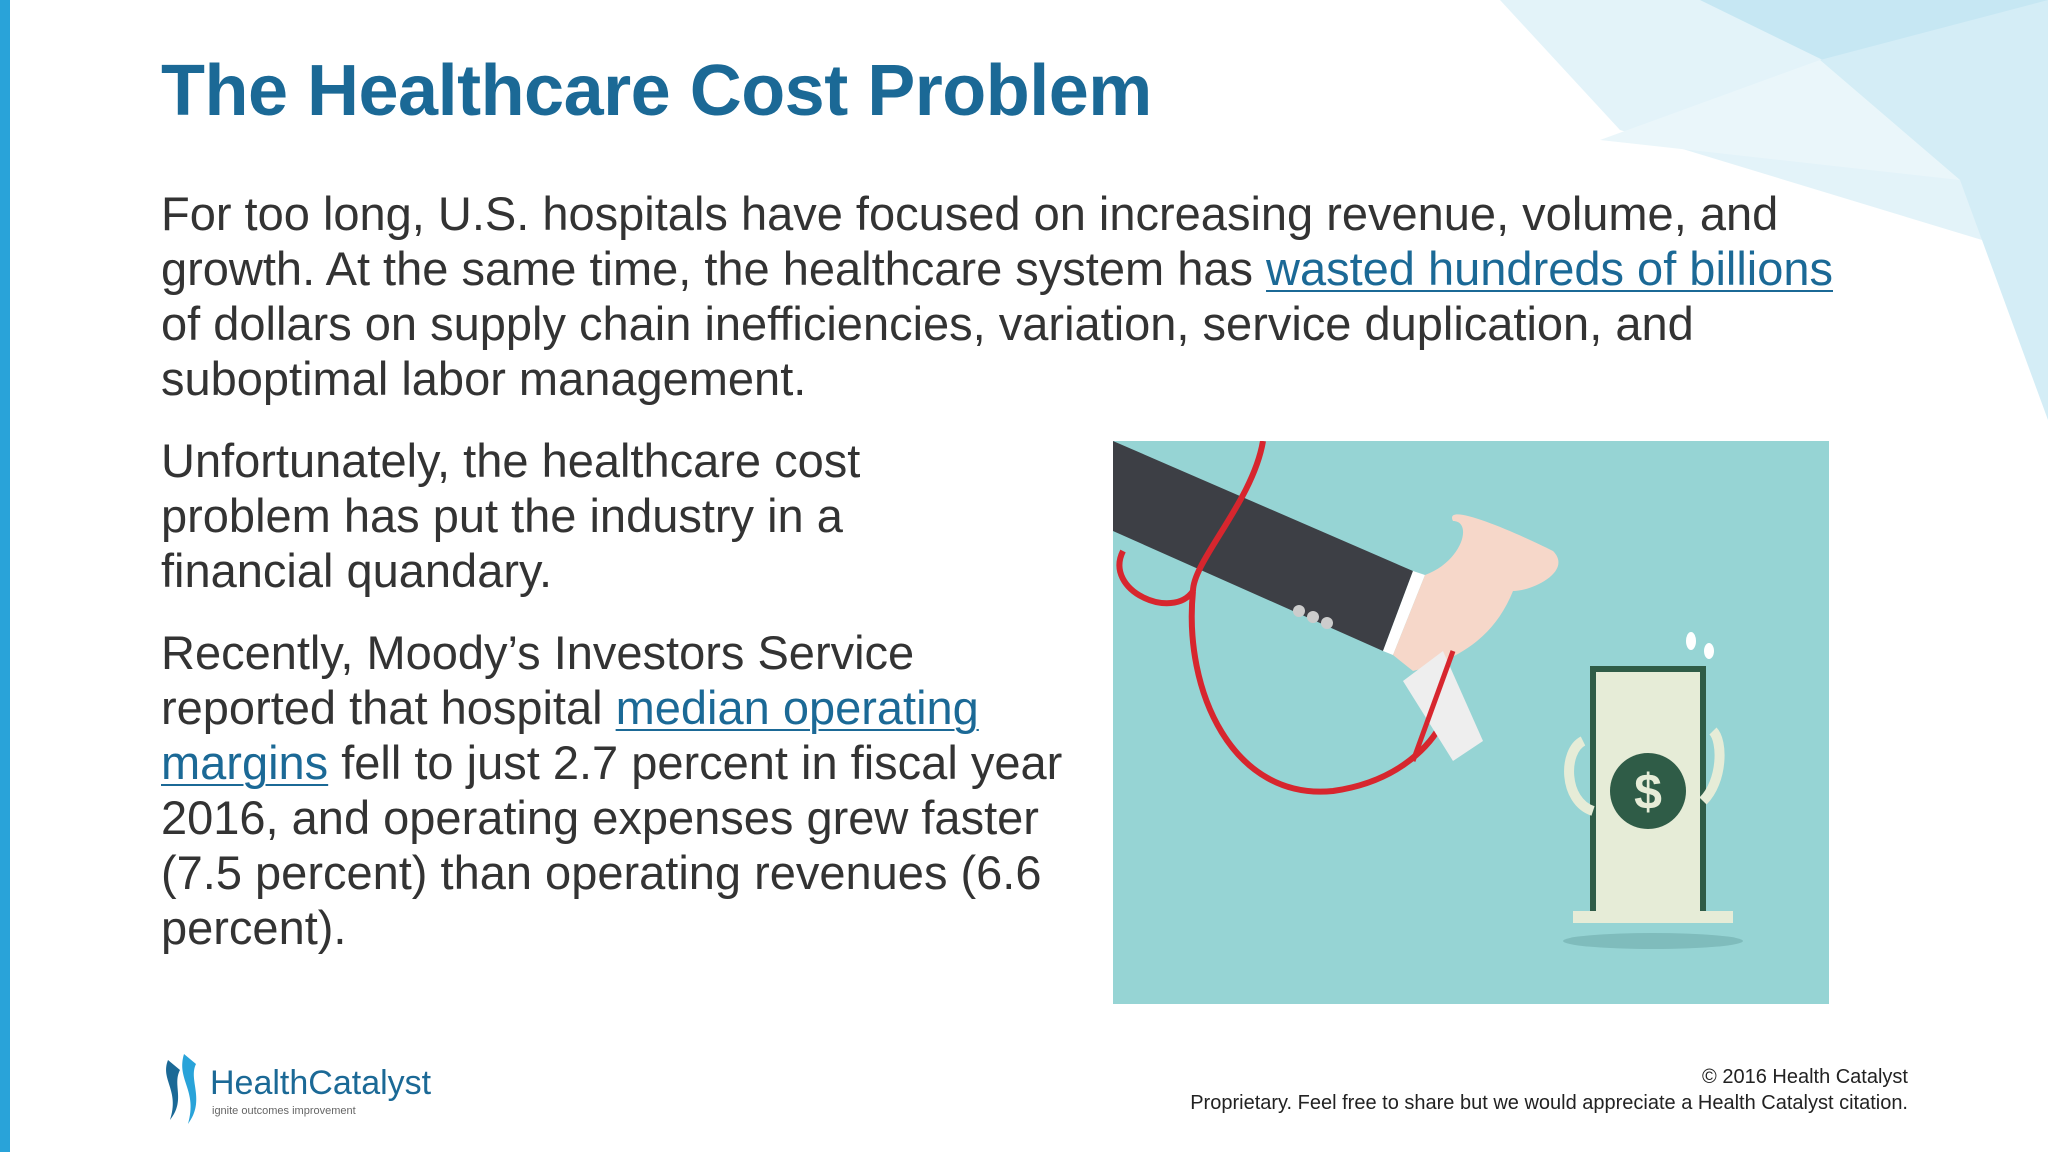 The image size is (2048, 1152). What do you see at coordinates (656, 91) in the screenshot?
I see `slide-title: The Healthcare Cost Problem` at bounding box center [656, 91].